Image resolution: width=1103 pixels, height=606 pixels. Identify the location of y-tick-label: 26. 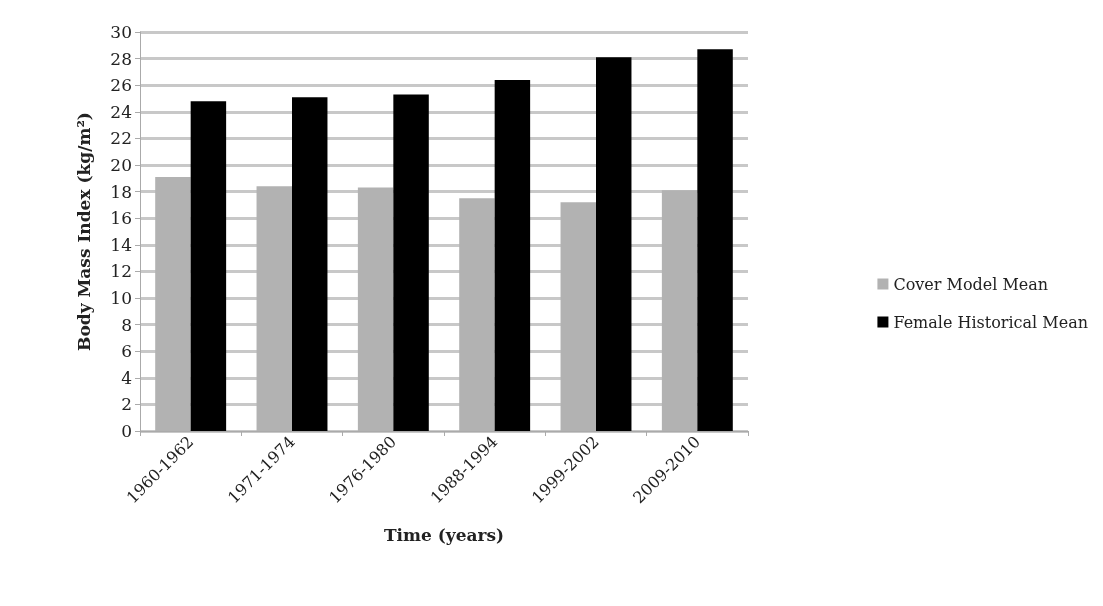
(121, 85).